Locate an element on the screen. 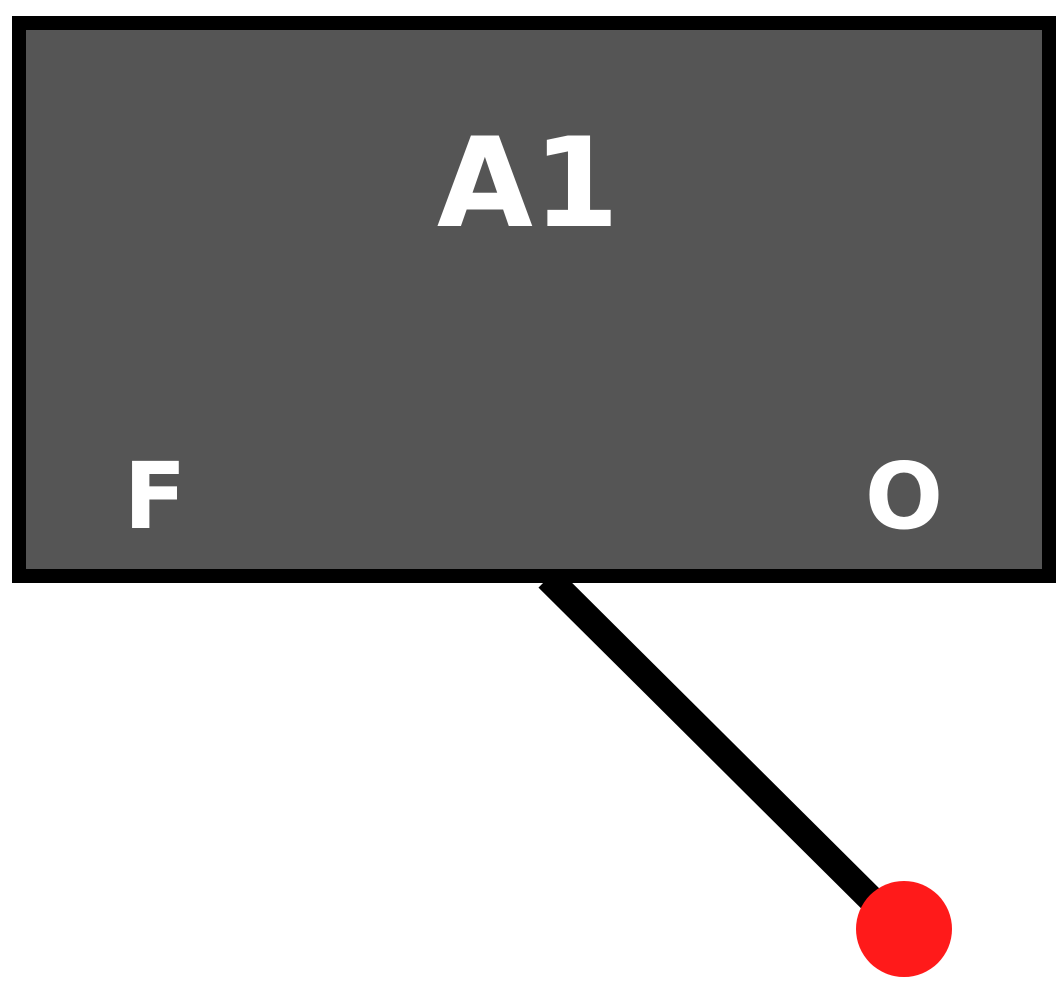  endpoint-dot is located at coordinates (904, 929).